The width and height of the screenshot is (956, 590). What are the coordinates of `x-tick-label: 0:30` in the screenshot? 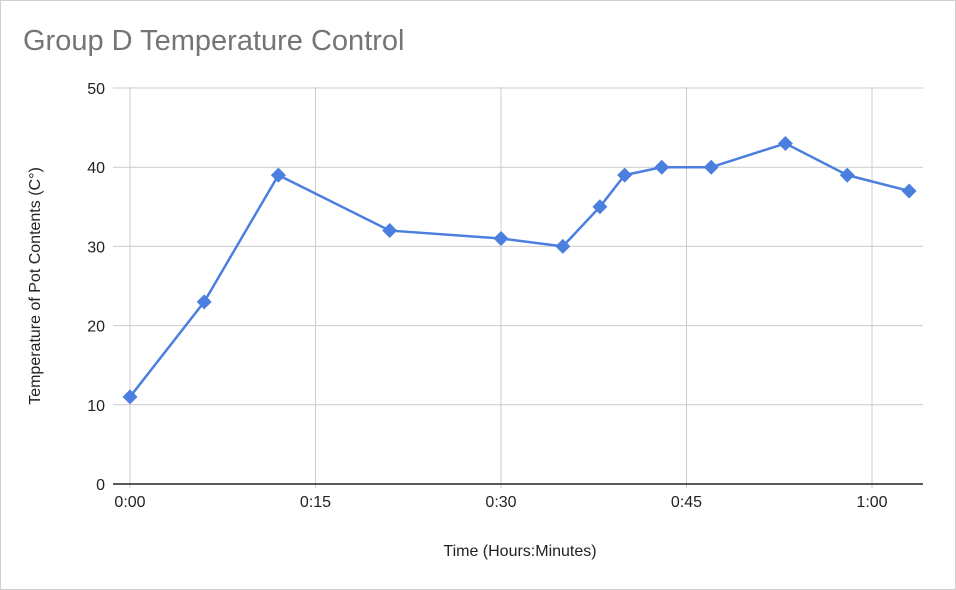 It's located at (500, 502).